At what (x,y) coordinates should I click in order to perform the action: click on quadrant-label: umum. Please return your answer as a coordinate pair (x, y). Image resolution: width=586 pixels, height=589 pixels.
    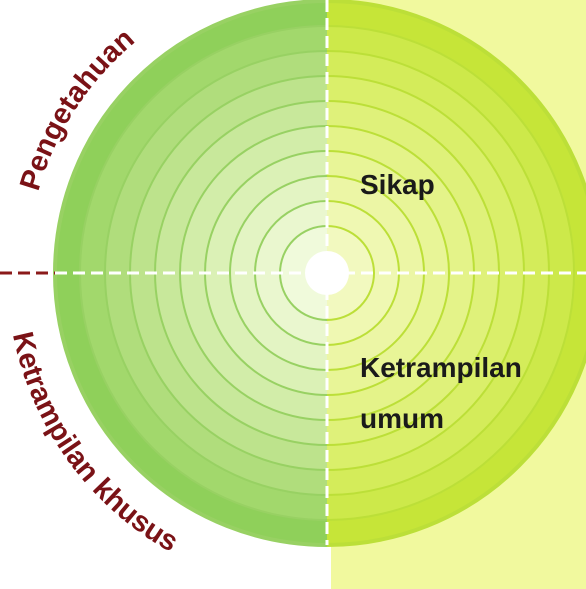
    Looking at the image, I should click on (402, 418).